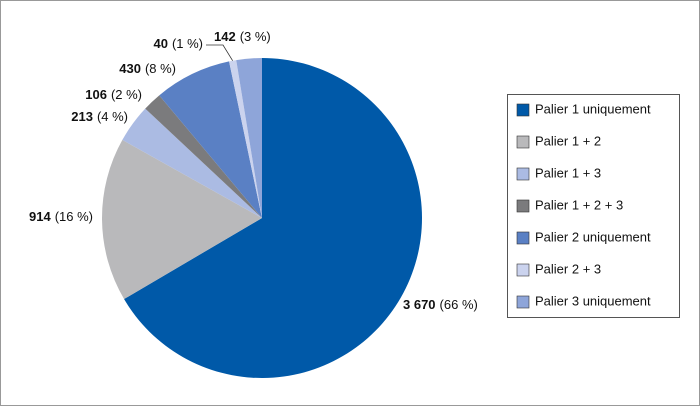 Image resolution: width=700 pixels, height=406 pixels. Describe the element at coordinates (40, 216) in the screenshot. I see `slice-value: 914` at that location.